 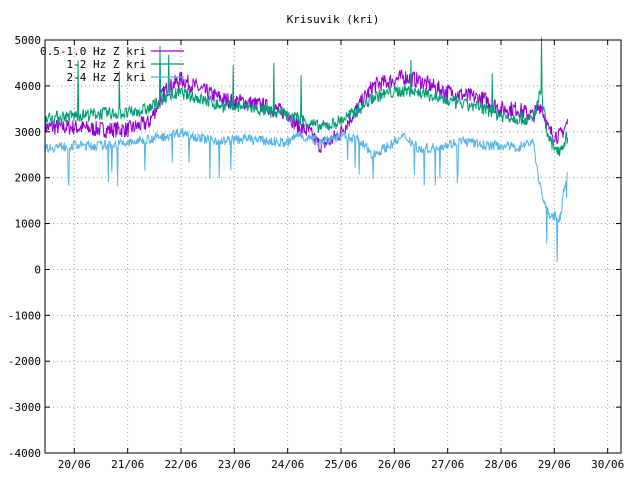 I want to click on x-tick-label: 25/06, so click(x=340, y=464).